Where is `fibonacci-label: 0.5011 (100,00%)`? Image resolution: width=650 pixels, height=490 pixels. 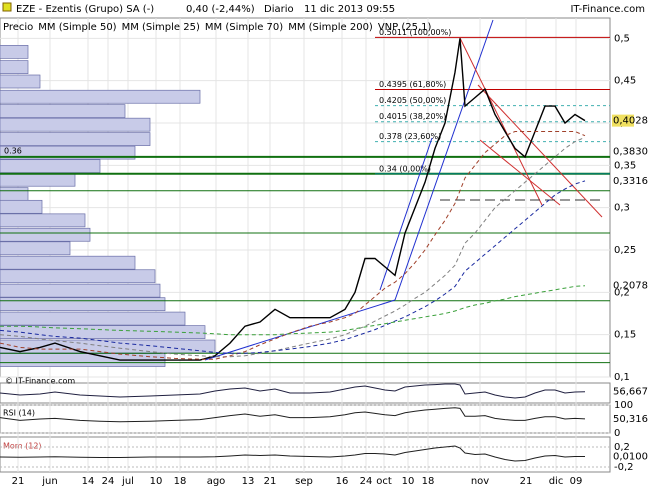 fibonacci-label: 0.5011 (100,00%) is located at coordinates (415, 32).